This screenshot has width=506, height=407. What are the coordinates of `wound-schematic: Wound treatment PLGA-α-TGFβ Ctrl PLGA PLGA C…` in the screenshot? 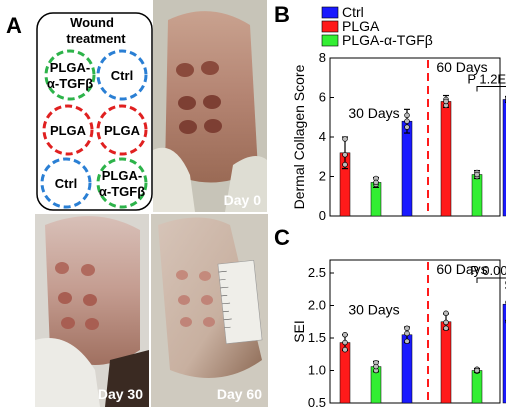 It's located at (94, 111).